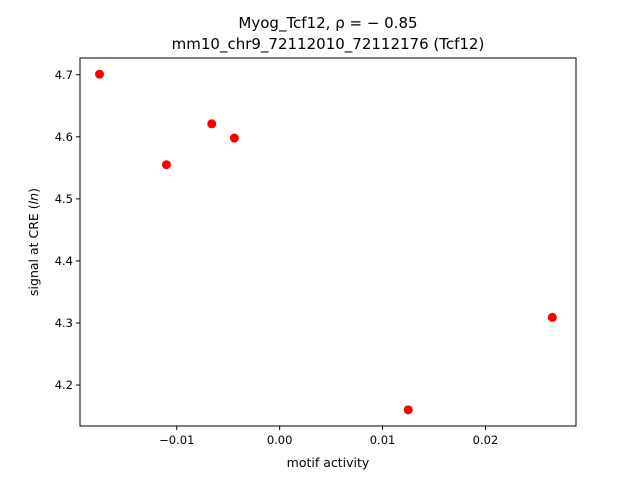 This screenshot has width=640, height=480. What do you see at coordinates (67, 230) in the screenshot?
I see `y-axis-ticks: 4.2 4.3 4.4 4.5 4.6 4.7` at bounding box center [67, 230].